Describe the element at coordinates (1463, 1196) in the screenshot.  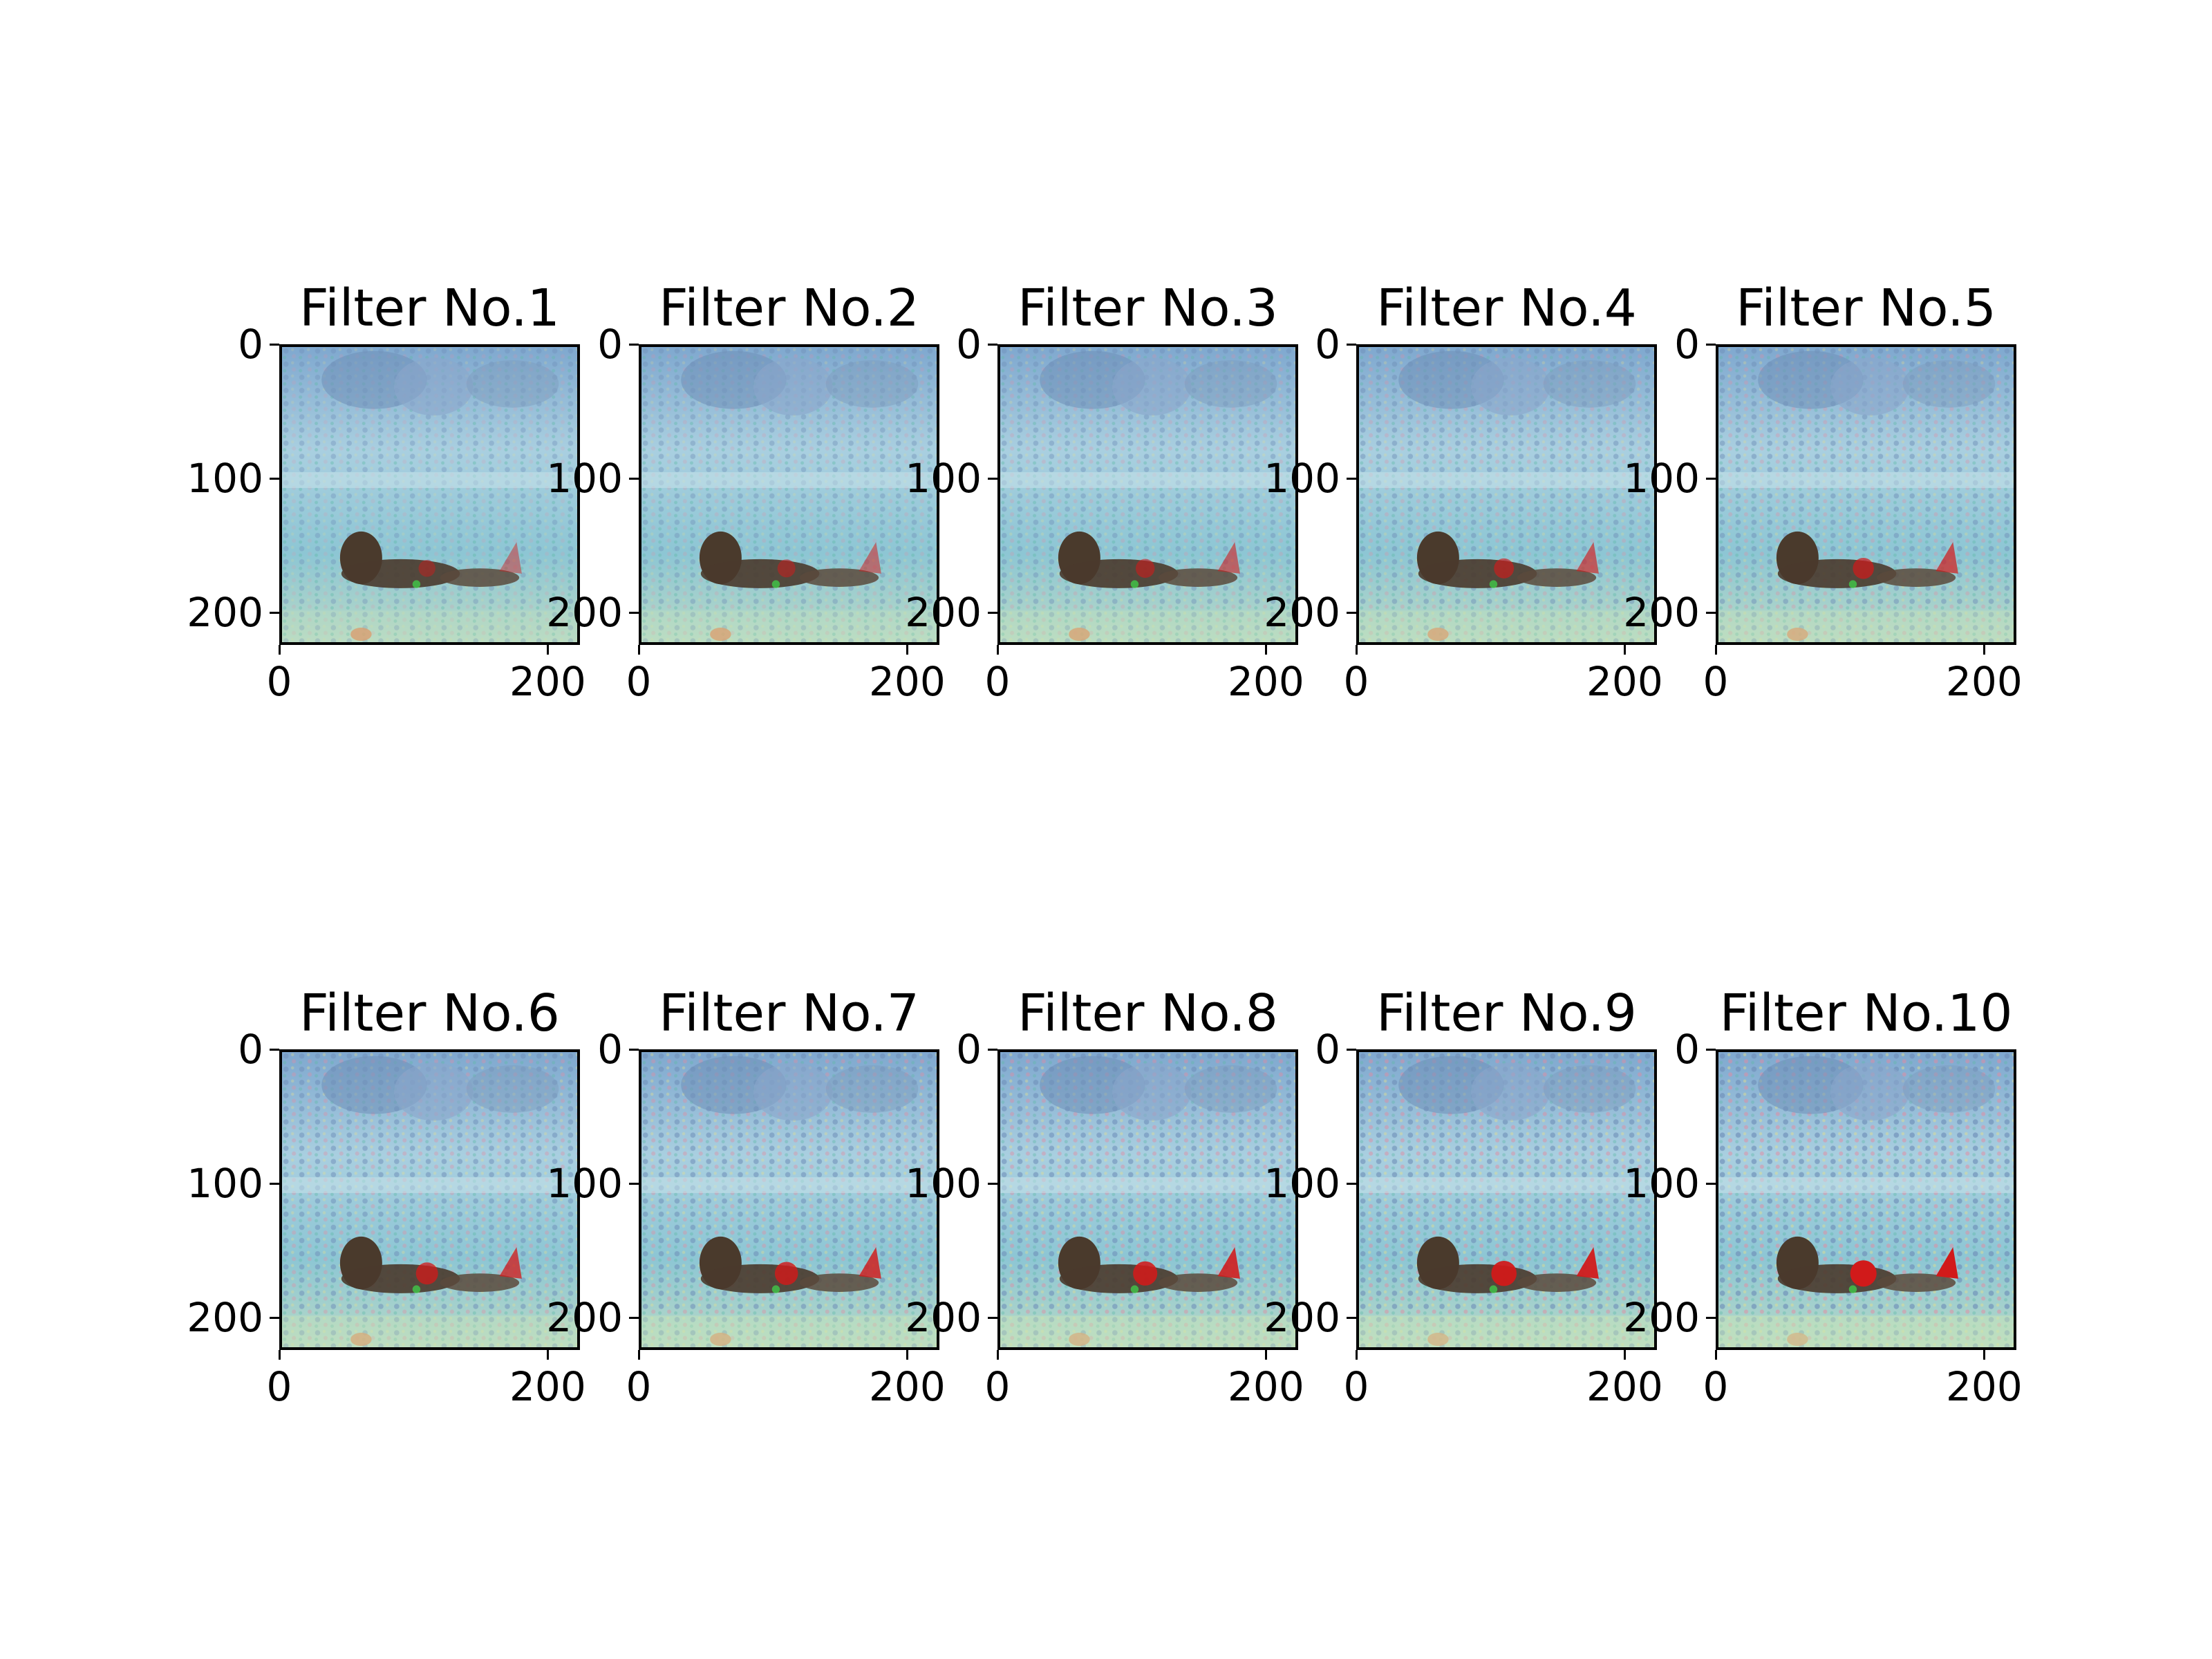
I see `subplot-filter-9: Filter No.9 0 10` at that location.